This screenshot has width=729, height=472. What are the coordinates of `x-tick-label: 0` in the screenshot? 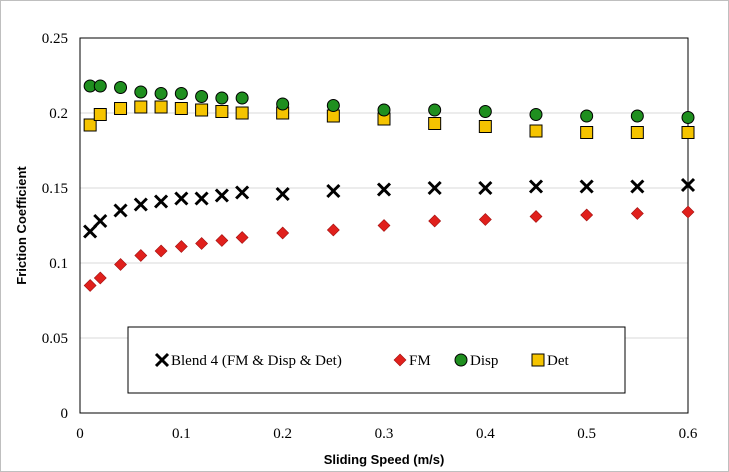 It's located at (80, 434).